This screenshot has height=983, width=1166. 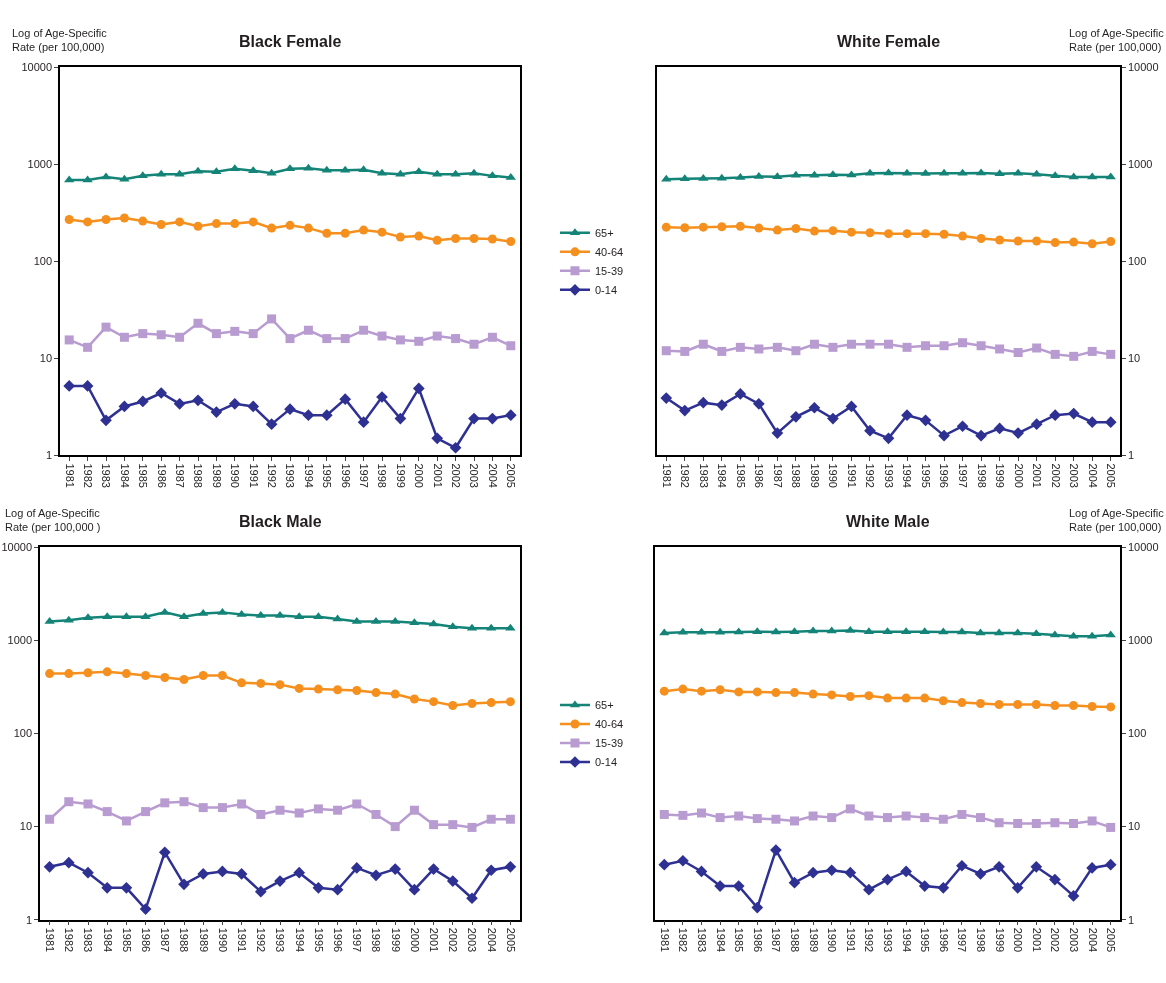 I want to click on y-axis-title: Log of Age-Specific Rate (per 100,000 ), so click(x=53, y=520).